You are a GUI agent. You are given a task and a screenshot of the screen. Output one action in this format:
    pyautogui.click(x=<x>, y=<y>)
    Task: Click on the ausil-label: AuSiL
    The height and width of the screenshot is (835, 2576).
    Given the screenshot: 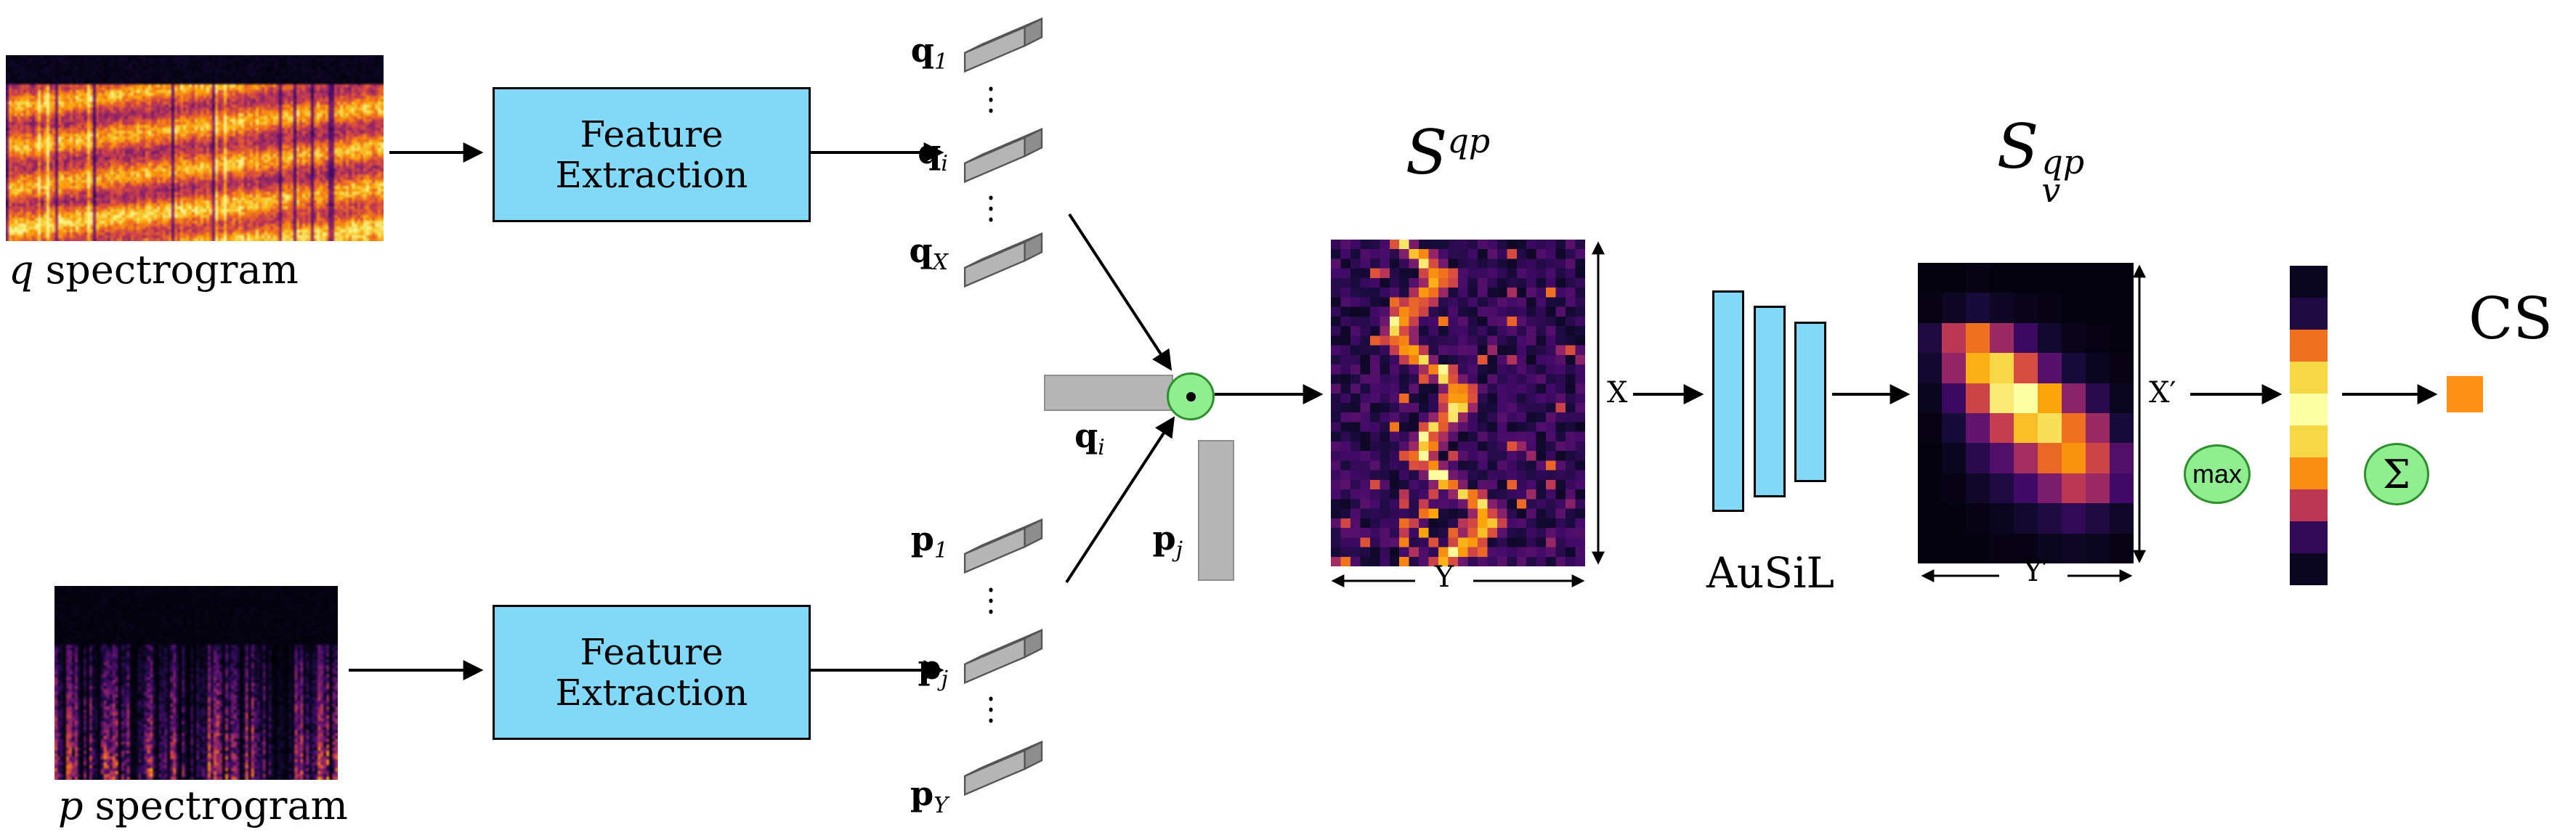 What is the action you would take?
    pyautogui.click(x=1770, y=573)
    